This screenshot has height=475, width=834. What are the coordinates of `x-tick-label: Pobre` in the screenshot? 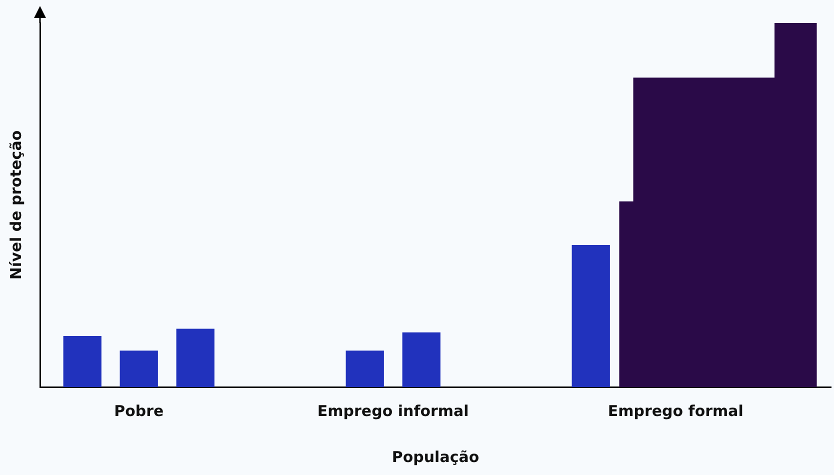 It's located at (139, 411).